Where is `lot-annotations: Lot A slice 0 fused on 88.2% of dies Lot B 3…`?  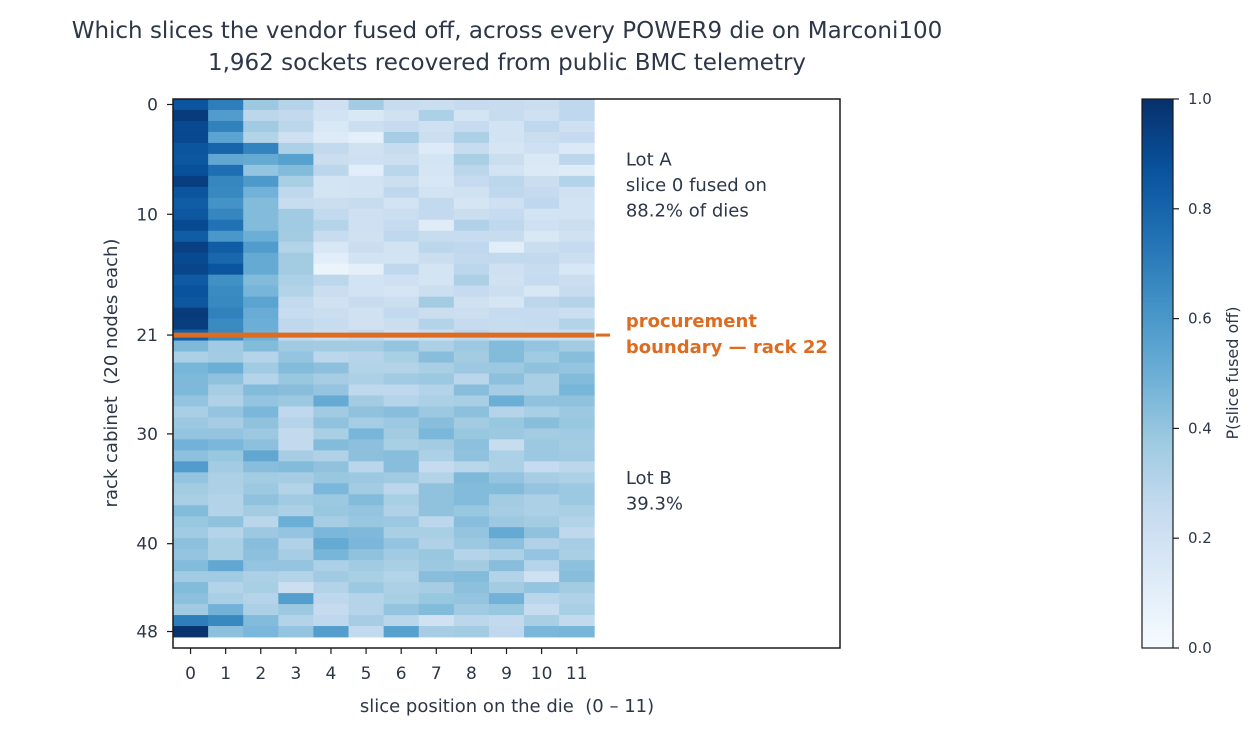
lot-annotations: Lot A slice 0 fused on 88.2% of dies Lot B 3… is located at coordinates (696, 331).